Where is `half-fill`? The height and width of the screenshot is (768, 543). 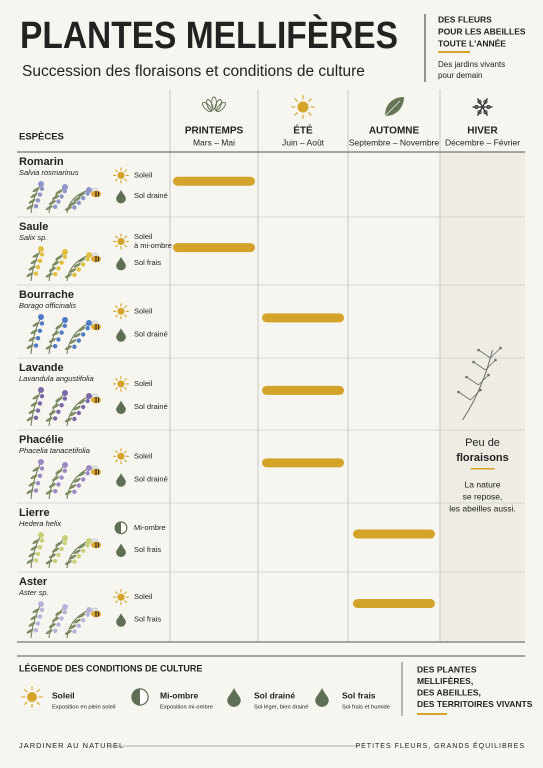
half-fill is located at coordinates (118, 527).